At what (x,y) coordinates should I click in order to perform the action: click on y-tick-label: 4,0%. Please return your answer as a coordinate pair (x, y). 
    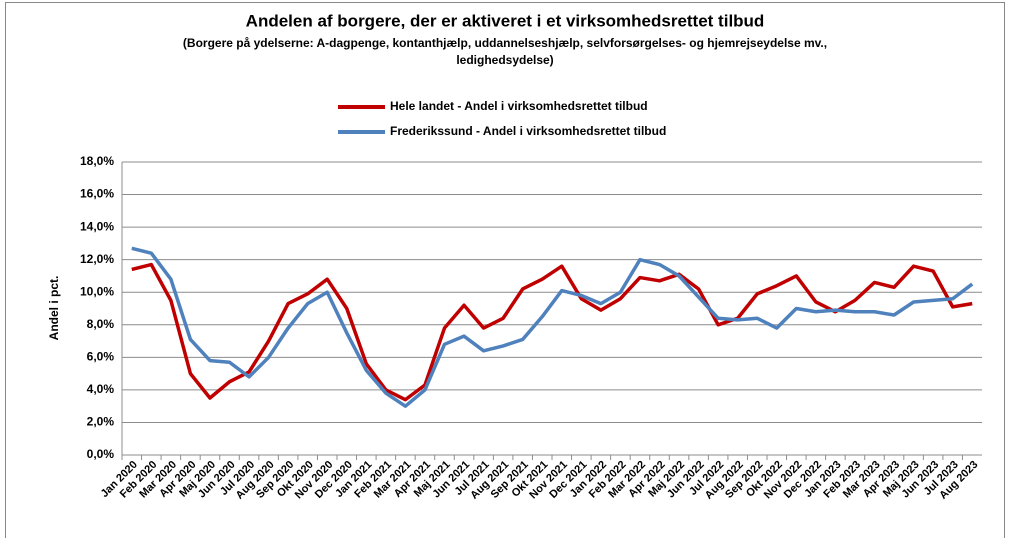
    Looking at the image, I should click on (101, 389).